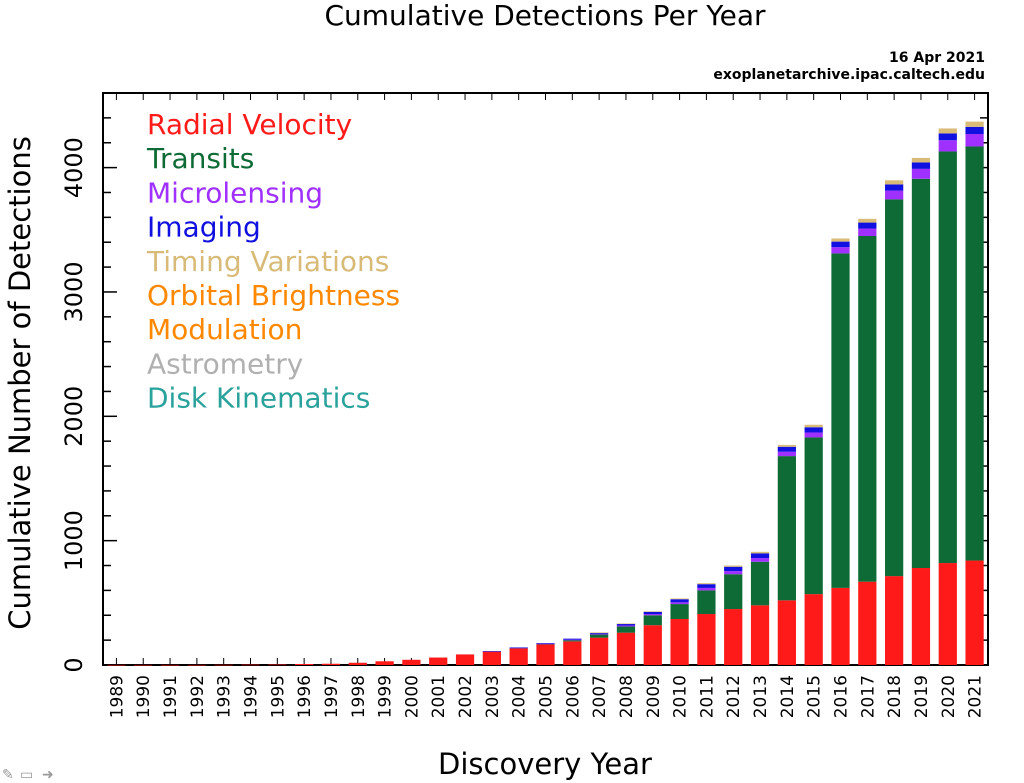 The width and height of the screenshot is (1024, 783). I want to click on x-tick-label: 2002, so click(466, 696).